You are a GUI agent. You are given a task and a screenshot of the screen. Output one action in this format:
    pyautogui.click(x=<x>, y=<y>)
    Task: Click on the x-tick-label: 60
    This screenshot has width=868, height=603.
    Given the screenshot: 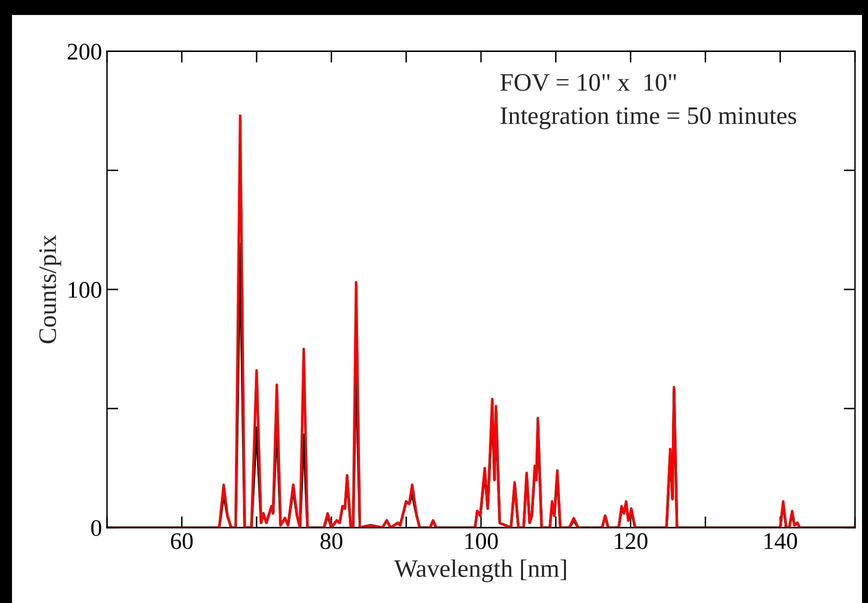 What is the action you would take?
    pyautogui.click(x=182, y=541)
    